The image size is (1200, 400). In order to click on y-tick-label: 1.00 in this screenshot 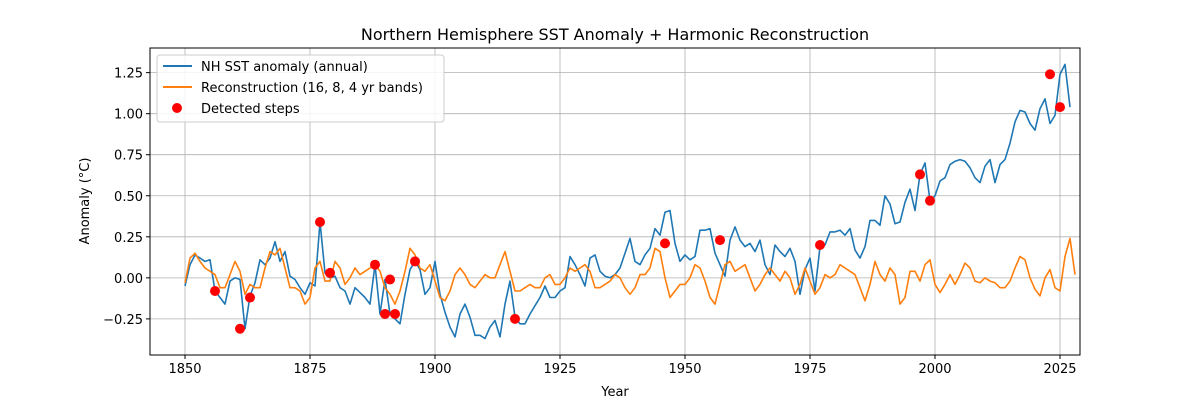, I will do `click(128, 115)`.